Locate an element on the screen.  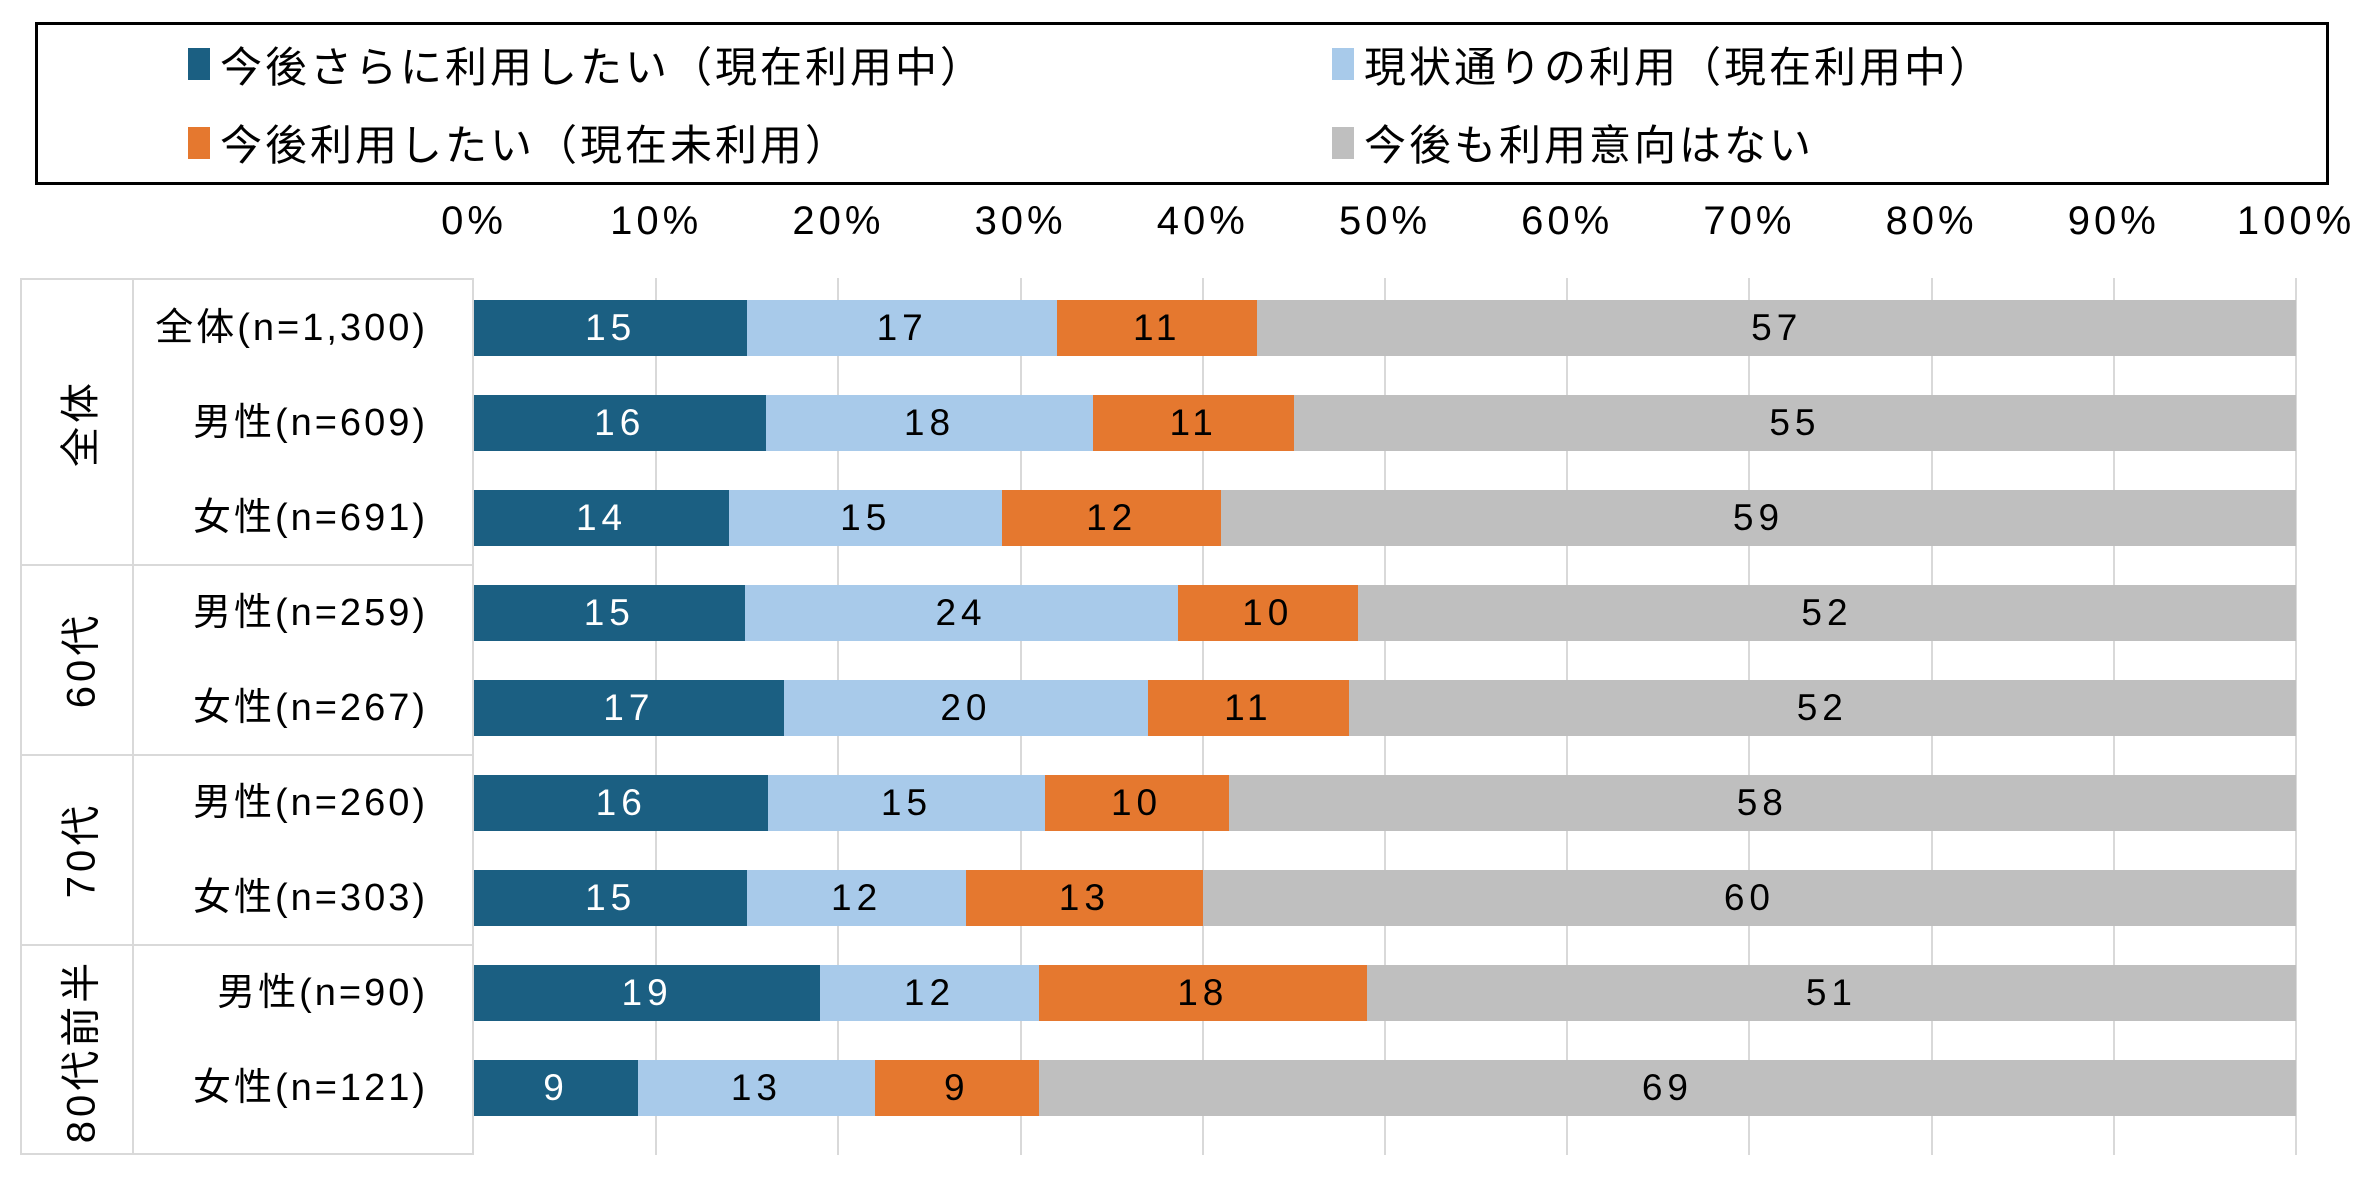
bar-segment: 57 is located at coordinates (1776, 328).